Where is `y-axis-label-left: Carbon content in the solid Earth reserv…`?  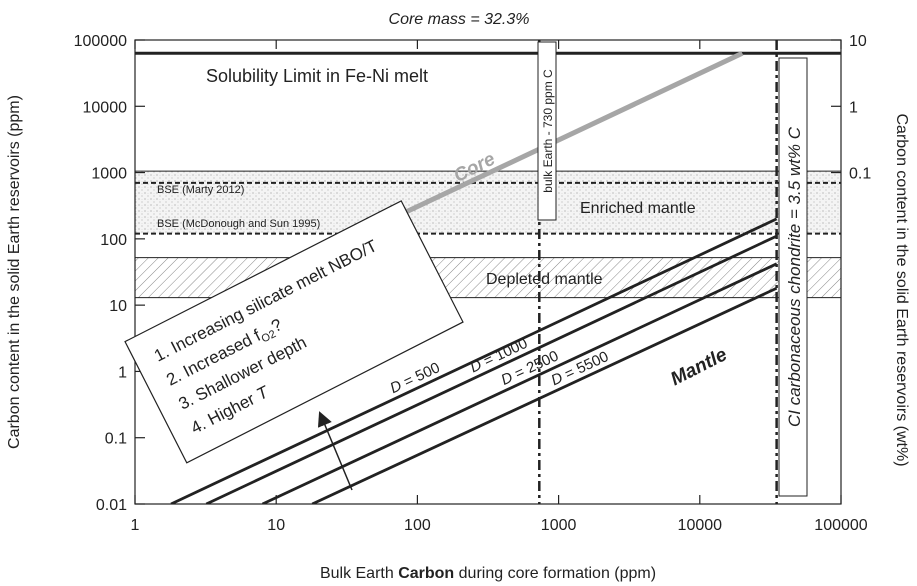
y-axis-label-left: Carbon content in the solid Earth reserv… is located at coordinates (14, 272).